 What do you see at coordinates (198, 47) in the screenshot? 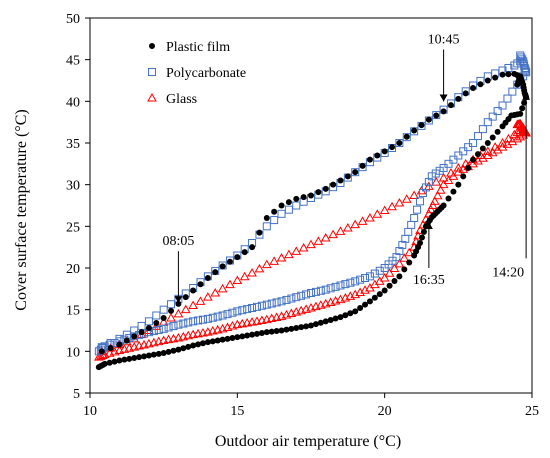
I see `legend-label: Plastic film` at bounding box center [198, 47].